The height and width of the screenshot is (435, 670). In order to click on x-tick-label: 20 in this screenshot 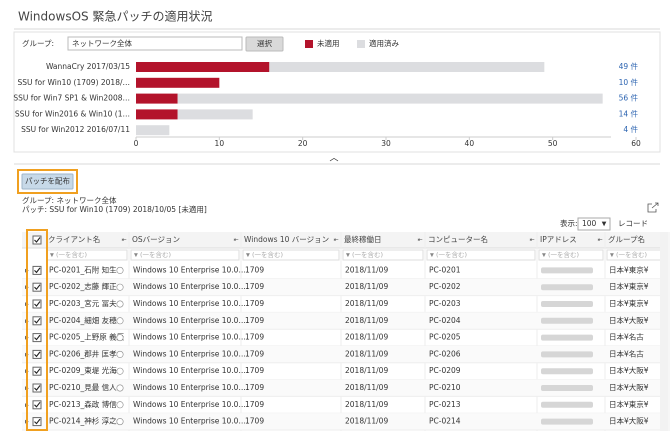, I will do `click(303, 143)`.